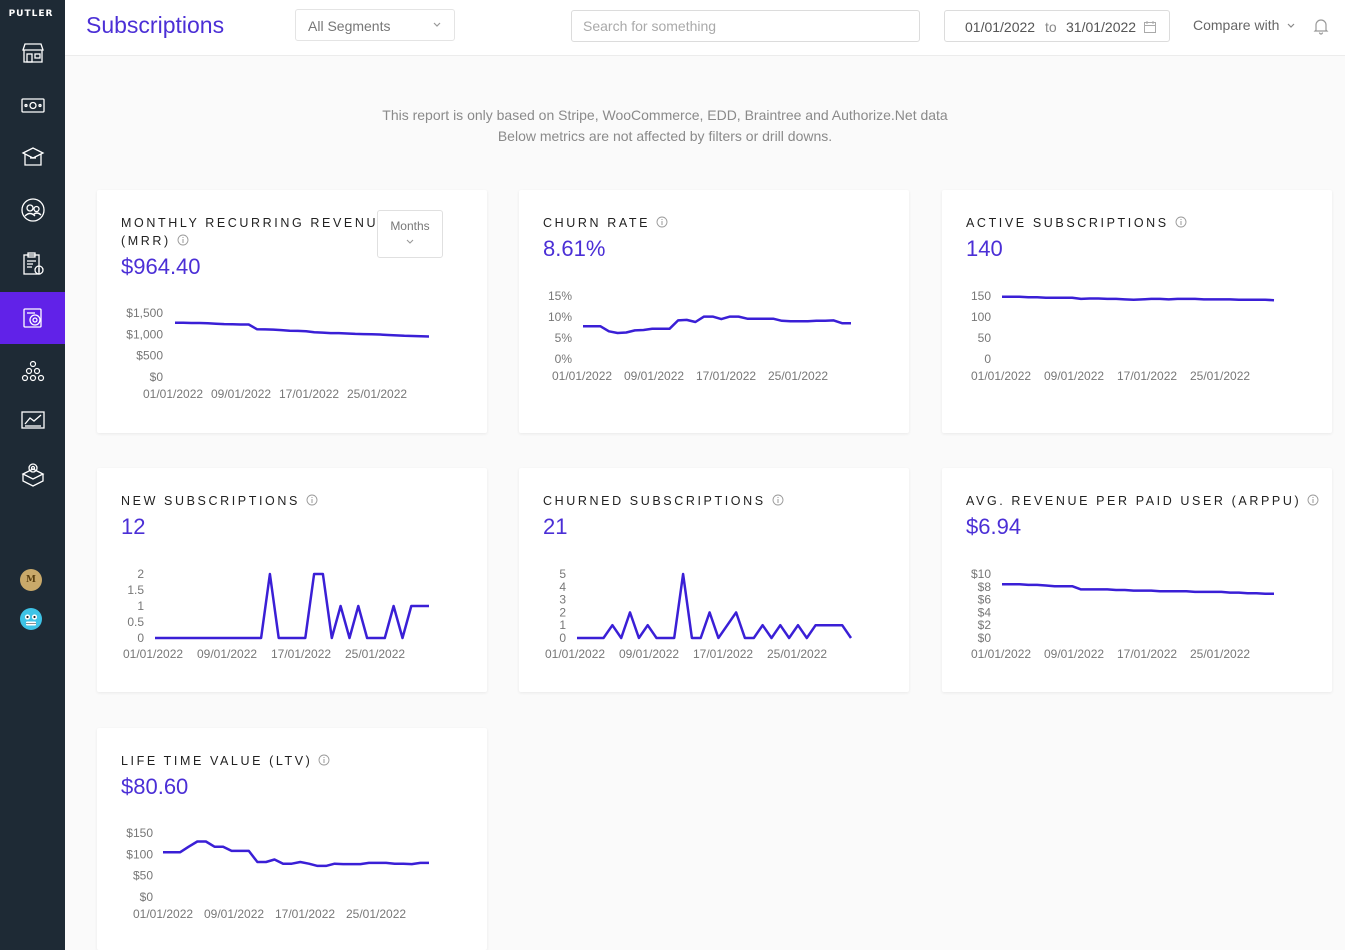 The height and width of the screenshot is (950, 1345). What do you see at coordinates (32, 371) in the screenshot?
I see `sidebar-item-audience` at bounding box center [32, 371].